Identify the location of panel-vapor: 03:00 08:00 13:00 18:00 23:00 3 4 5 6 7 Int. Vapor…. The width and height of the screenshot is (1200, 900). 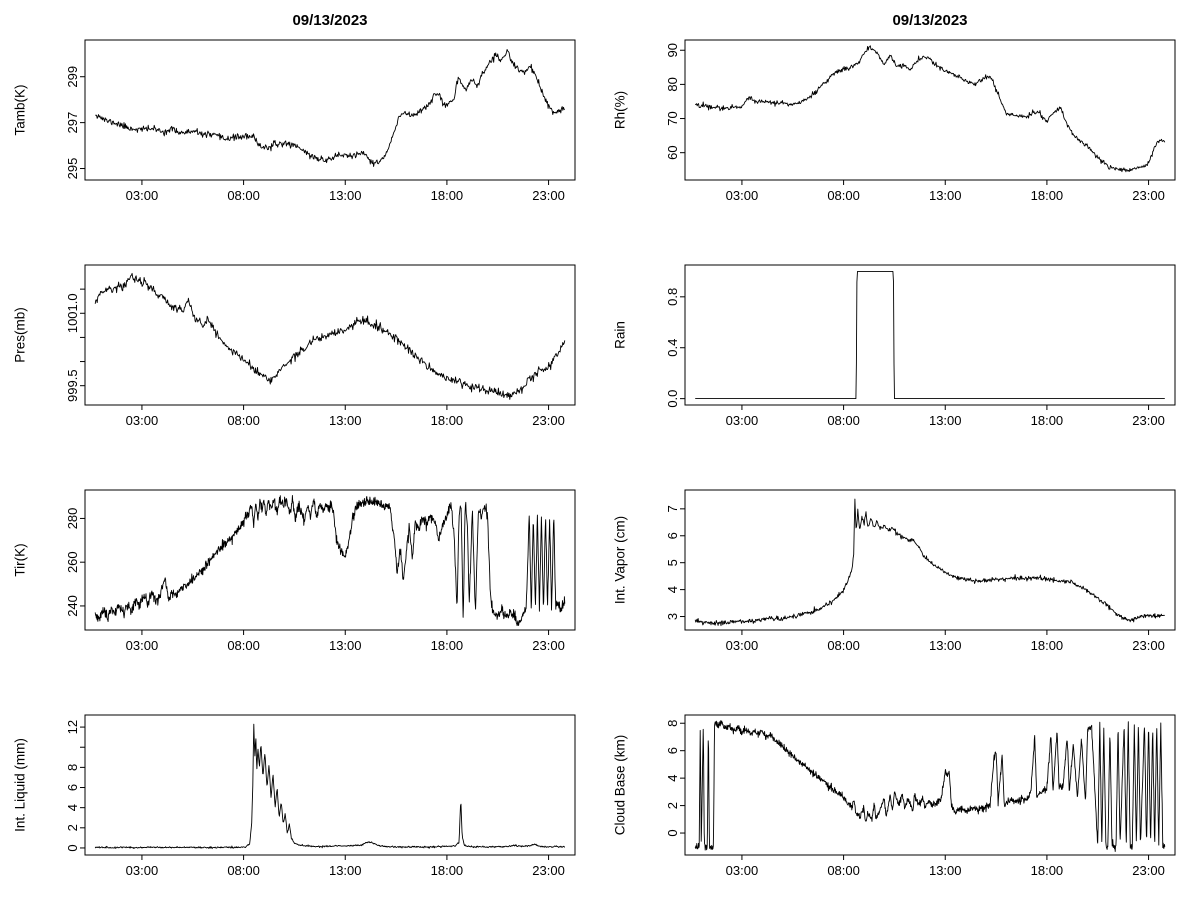
(900, 562).